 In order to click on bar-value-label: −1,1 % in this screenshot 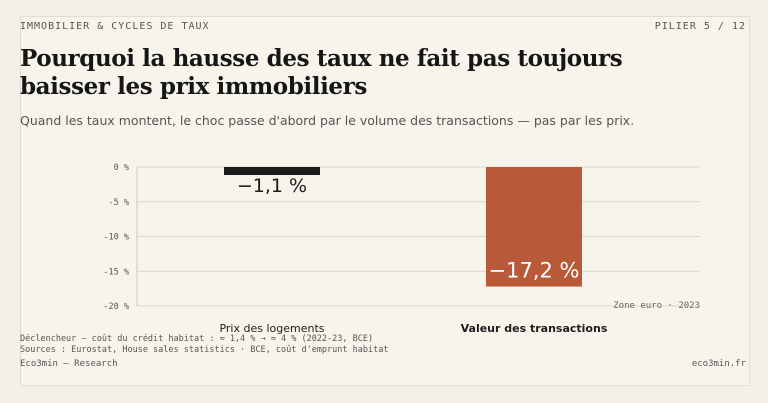, I will do `click(272, 186)`.